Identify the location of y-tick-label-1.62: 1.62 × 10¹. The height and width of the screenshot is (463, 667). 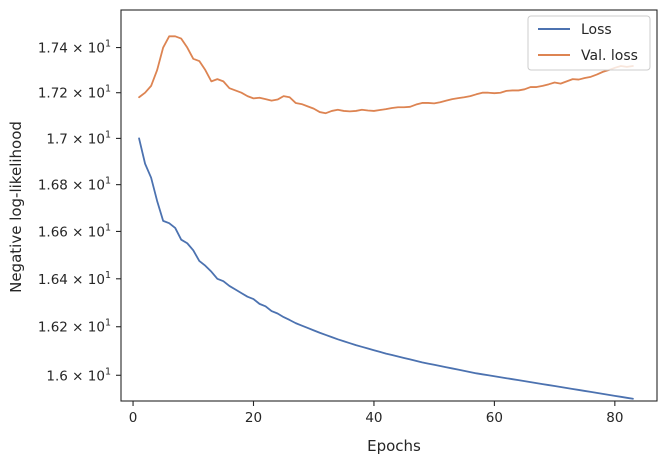
(74, 327).